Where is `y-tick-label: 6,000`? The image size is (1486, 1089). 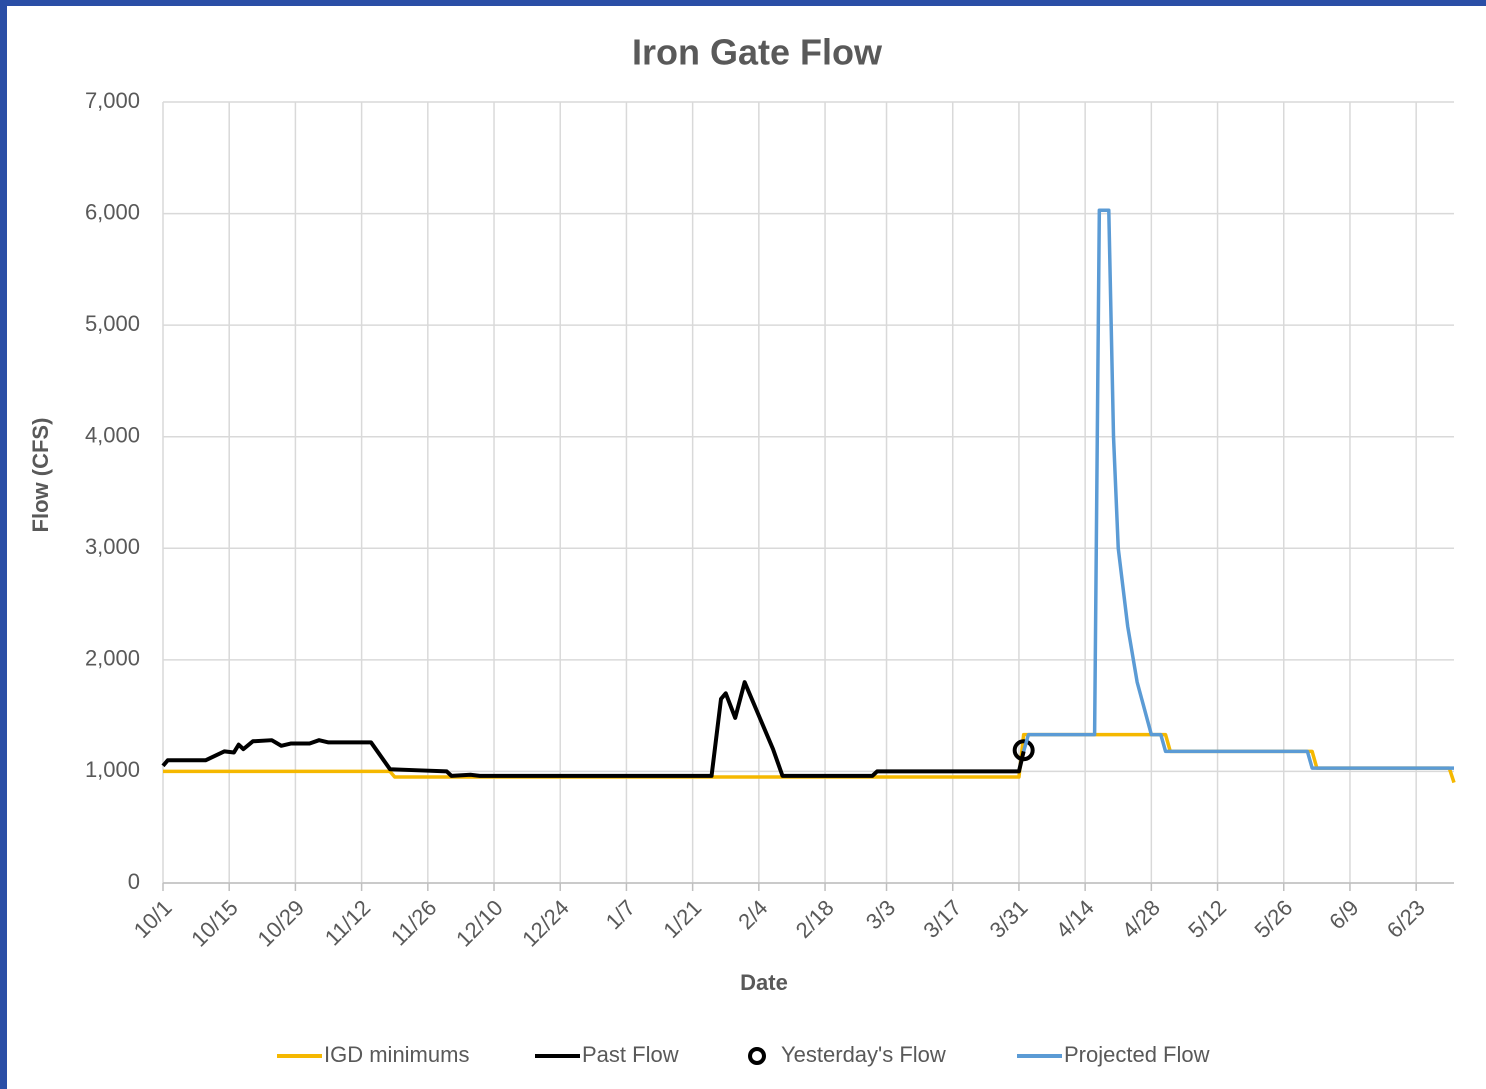 y-tick-label: 6,000 is located at coordinates (112, 211).